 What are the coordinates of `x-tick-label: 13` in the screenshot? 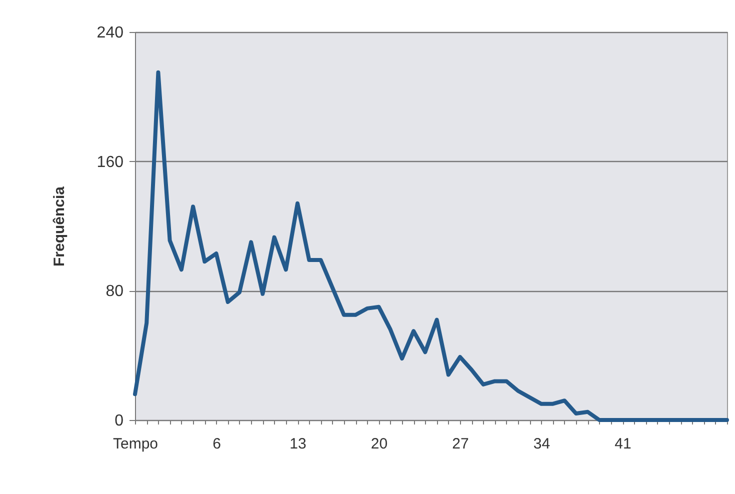 It's located at (298, 444).